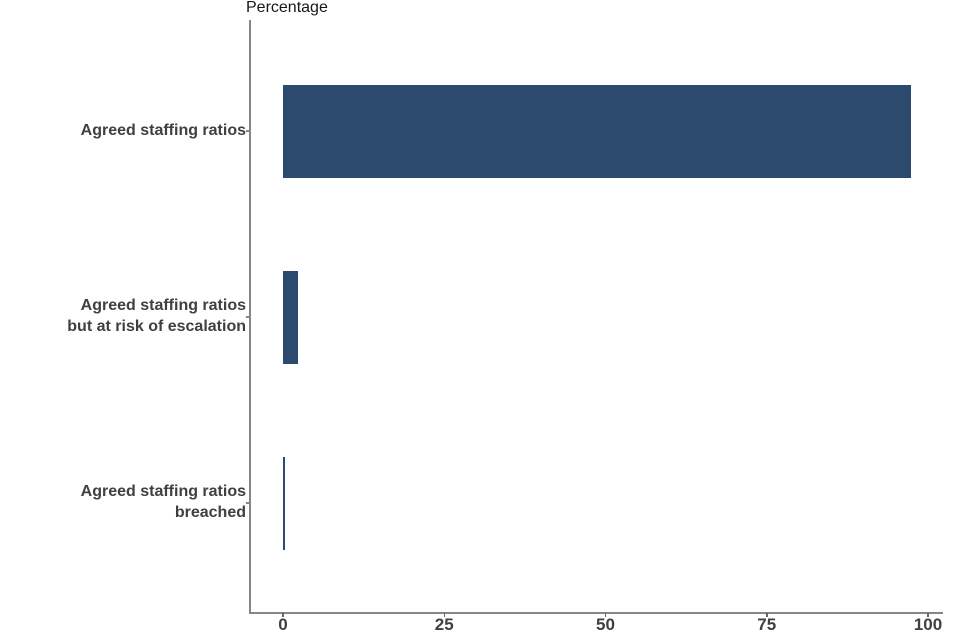  Describe the element at coordinates (210, 512) in the screenshot. I see `category-label-line: breached` at that location.